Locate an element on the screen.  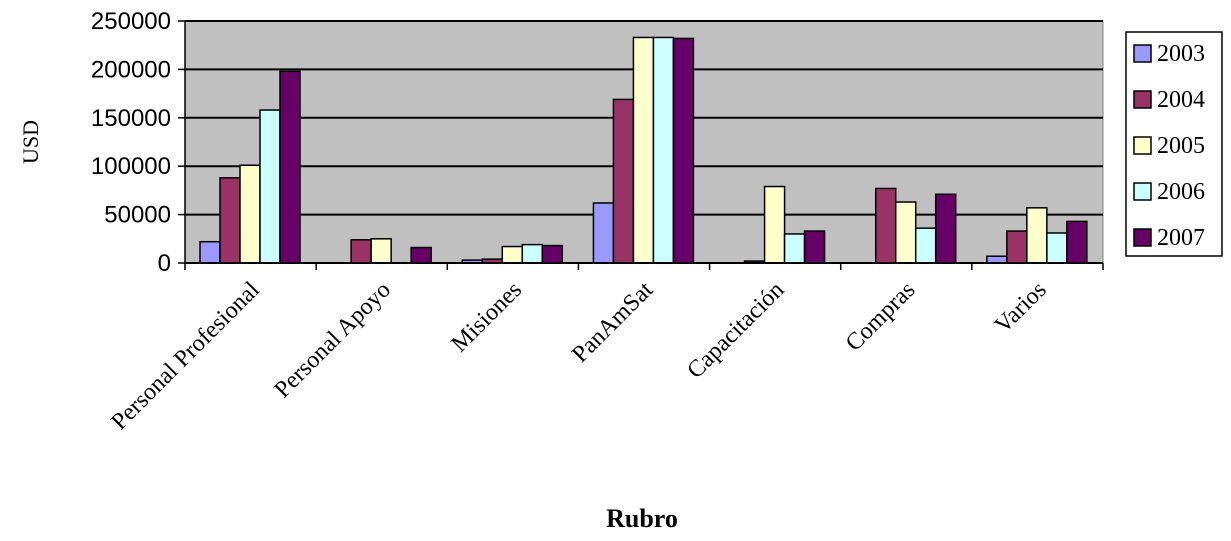
category-label: Compras is located at coordinates (881, 317).